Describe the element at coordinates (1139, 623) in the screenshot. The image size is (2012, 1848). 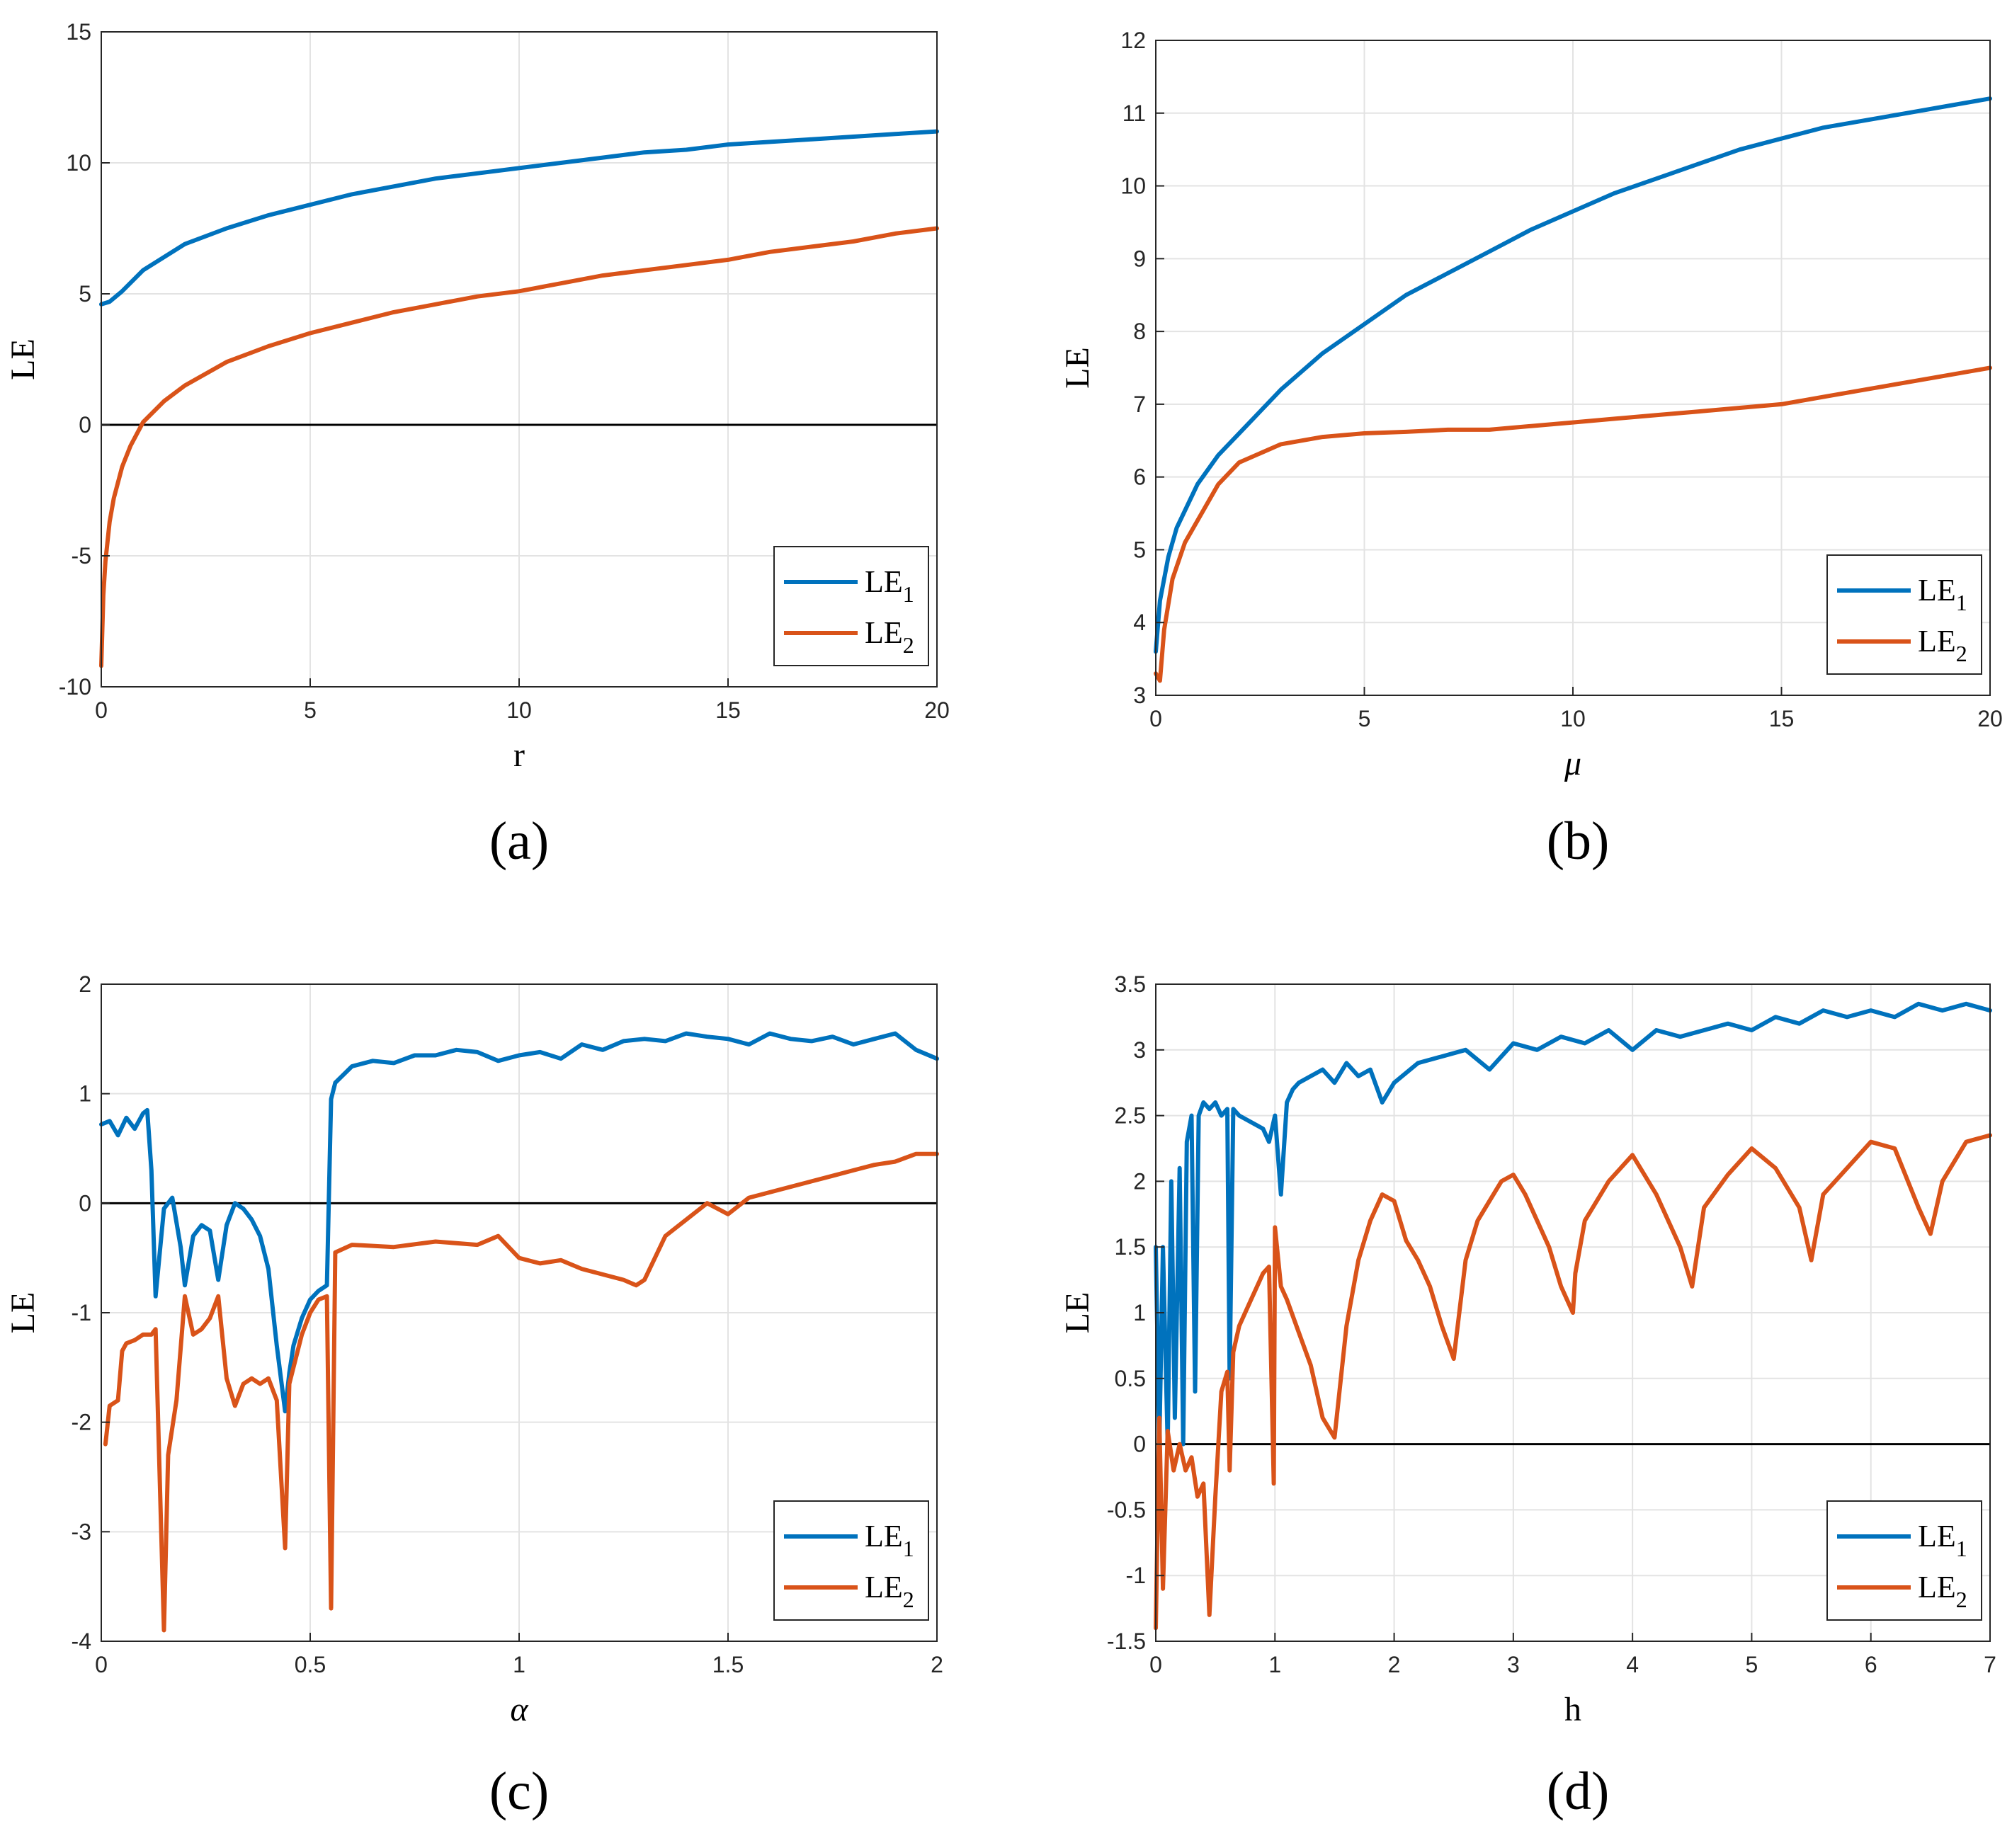
I see `y-tick-label: 4` at that location.